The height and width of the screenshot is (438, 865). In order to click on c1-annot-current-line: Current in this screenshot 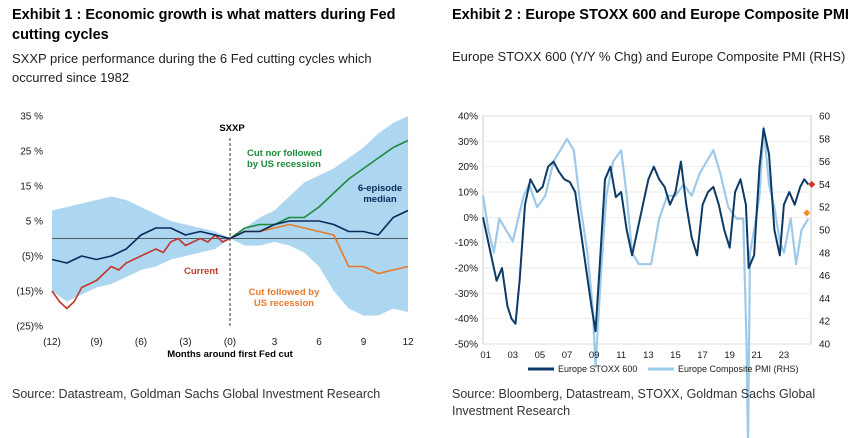, I will do `click(201, 271)`.